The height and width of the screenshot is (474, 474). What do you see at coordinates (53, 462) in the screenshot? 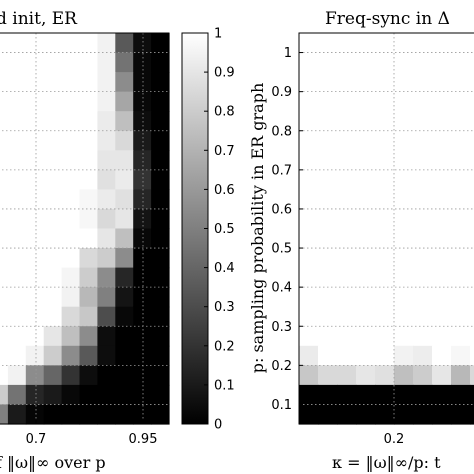
I see `left-xlabel: f ‖ω‖∞ over p` at bounding box center [53, 462].